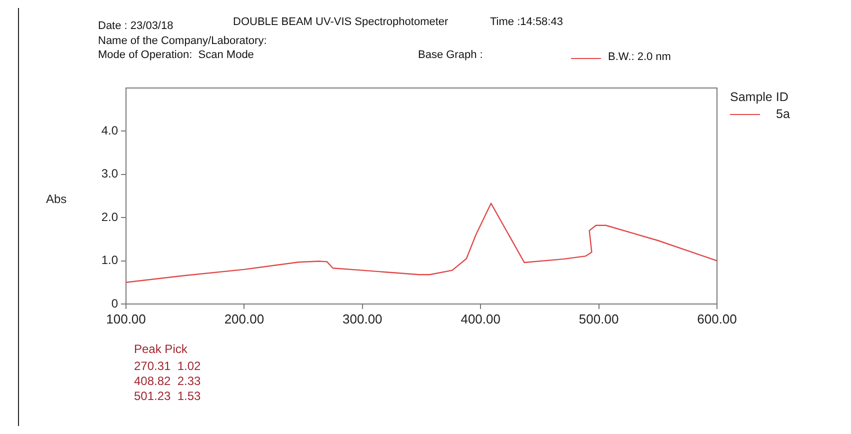 The height and width of the screenshot is (434, 851). What do you see at coordinates (182, 41) in the screenshot?
I see `text: Name of the Company/Laboratory:` at bounding box center [182, 41].